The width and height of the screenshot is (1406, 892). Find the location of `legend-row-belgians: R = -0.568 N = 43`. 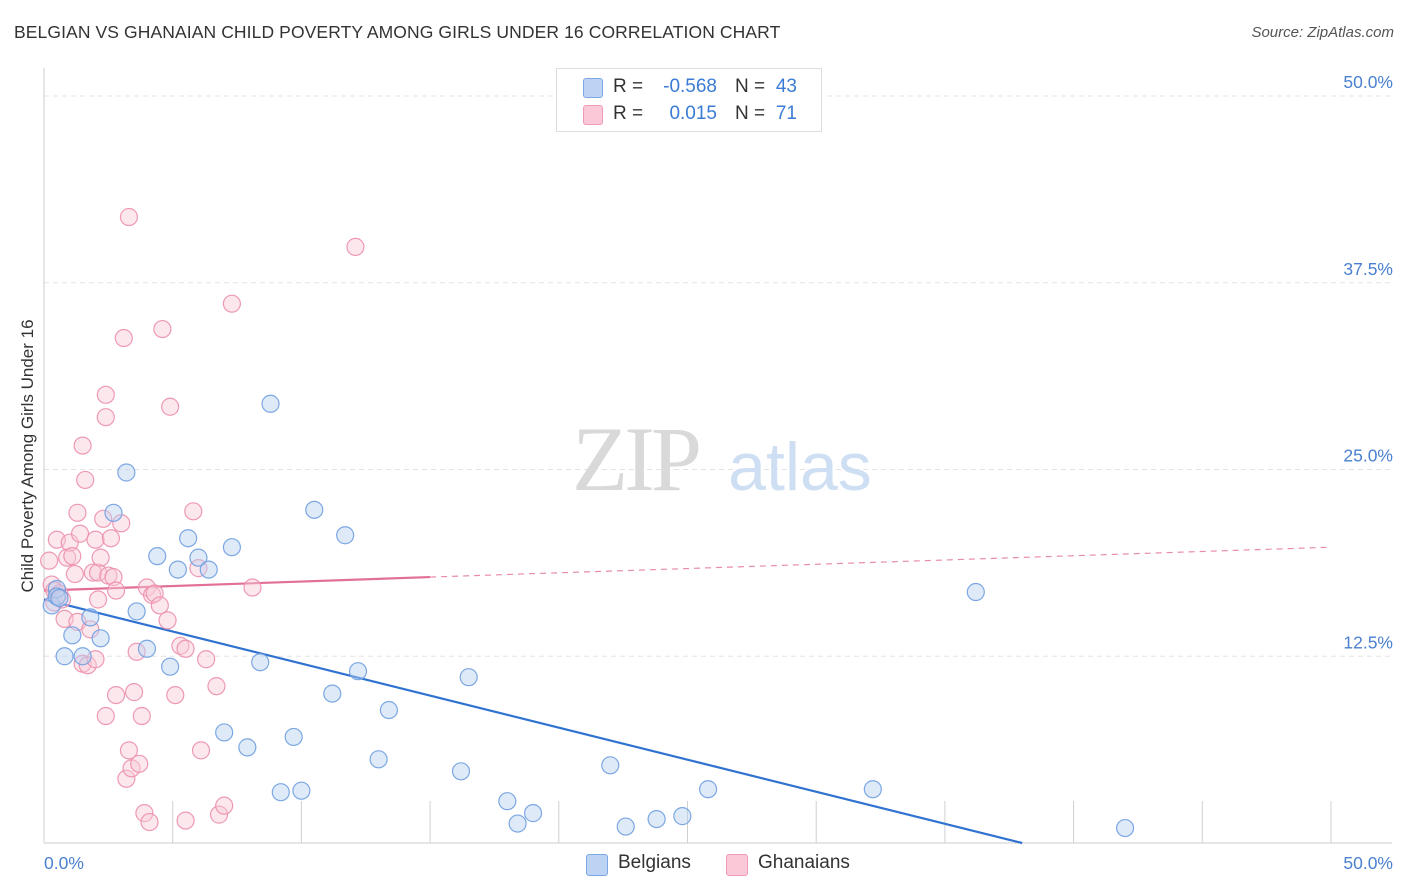

legend-row-belgians: R = -0.568 N = 43 is located at coordinates (689, 87).